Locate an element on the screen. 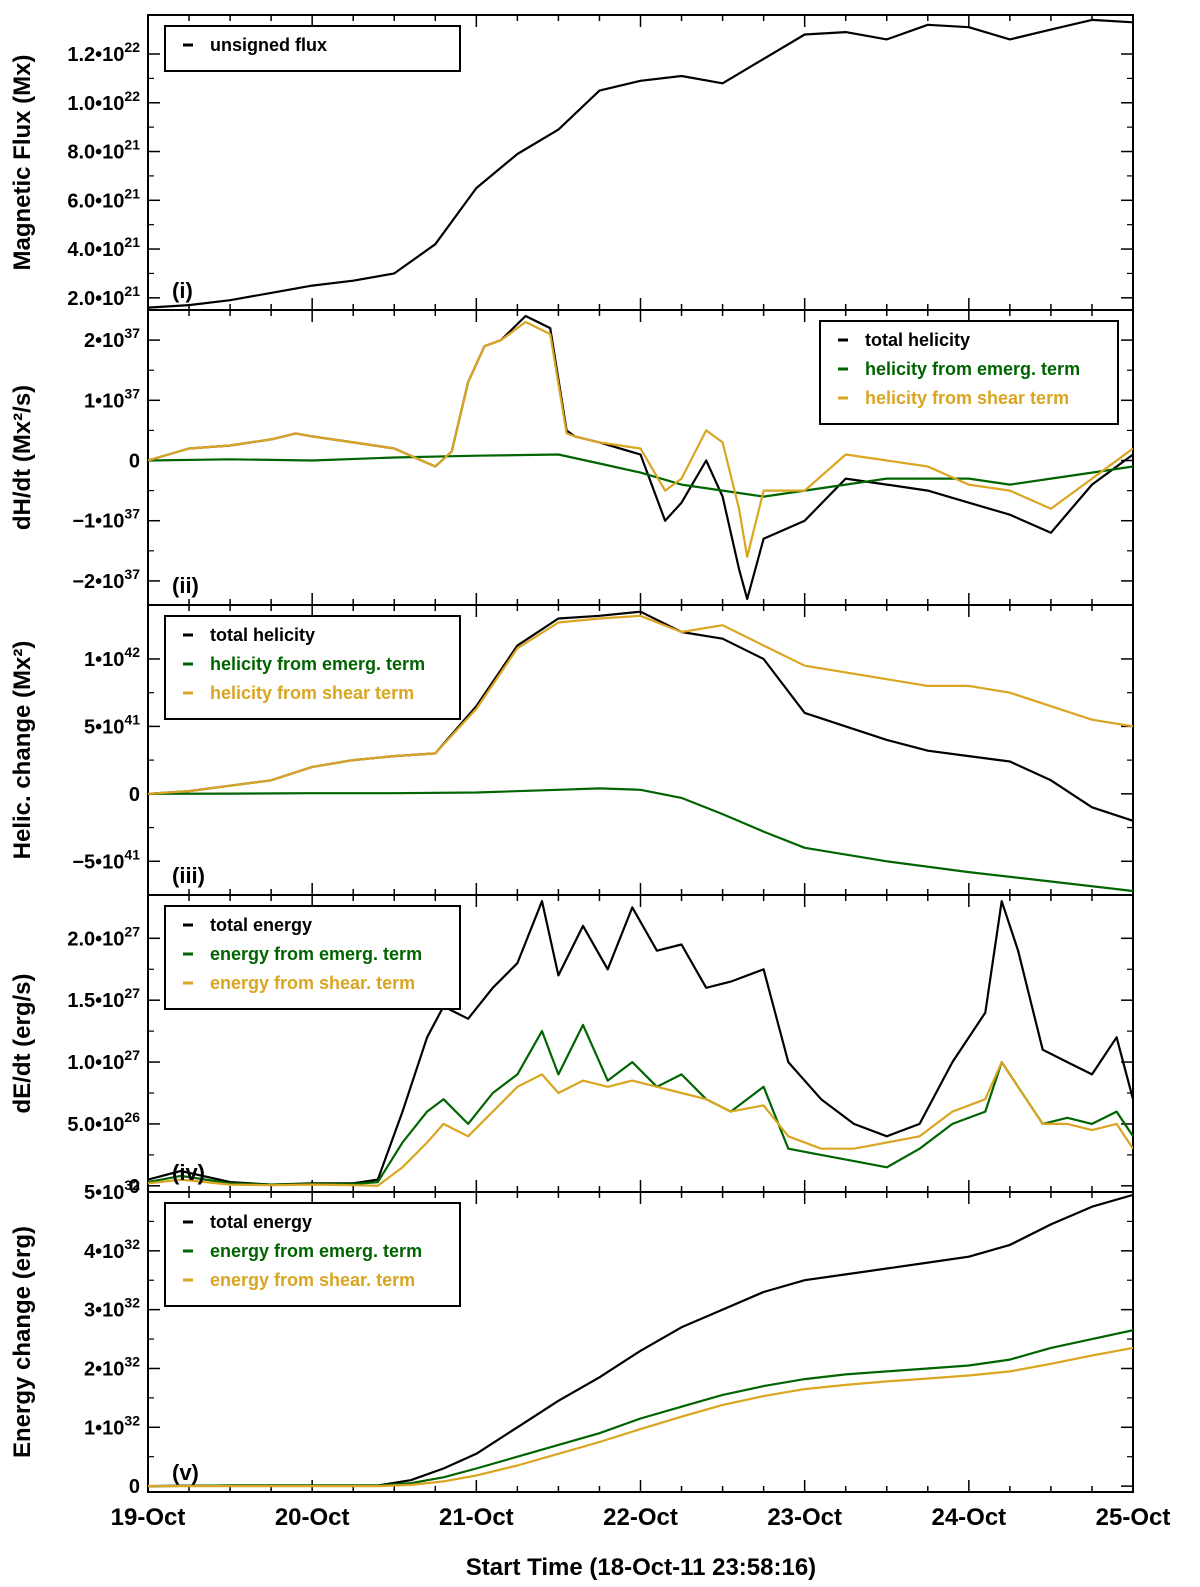 Image resolution: width=1200 pixels, height=1587 pixels. y-axis-label: Helic. change (Mx²) is located at coordinates (22, 750).